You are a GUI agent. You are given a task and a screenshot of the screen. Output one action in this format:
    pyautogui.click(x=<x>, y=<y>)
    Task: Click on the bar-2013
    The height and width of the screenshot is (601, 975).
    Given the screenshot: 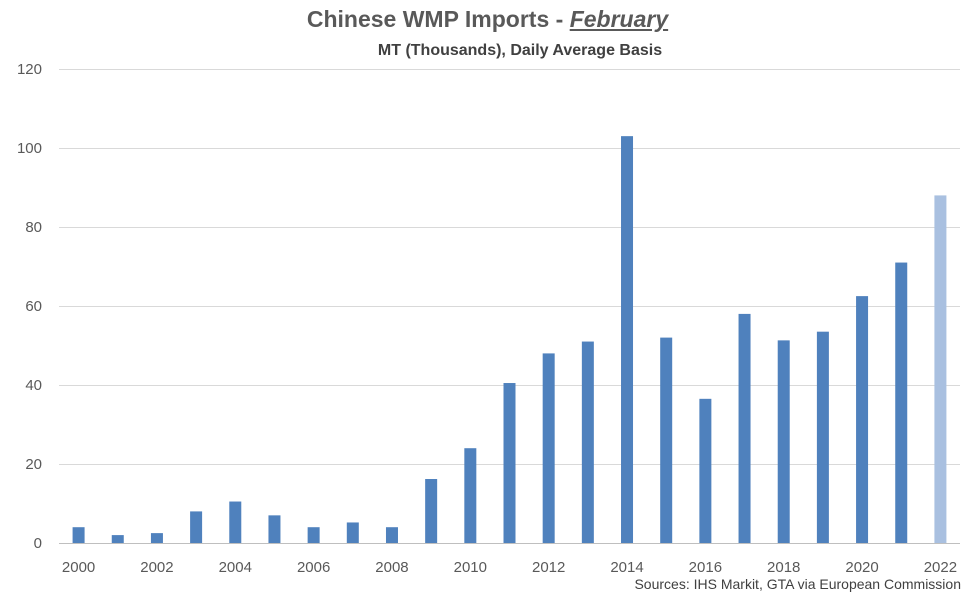 What is the action you would take?
    pyautogui.click(x=587, y=442)
    